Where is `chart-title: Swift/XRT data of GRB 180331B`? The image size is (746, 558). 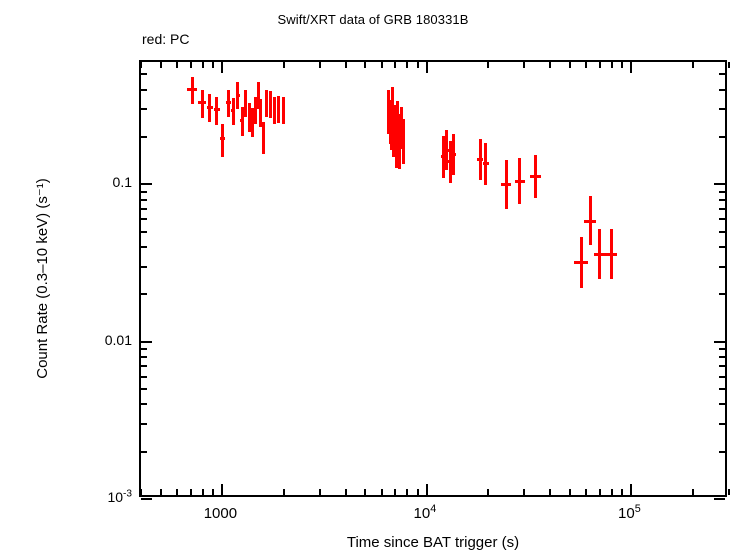
chart-title: Swift/XRT data of GRB 180331B is located at coordinates (373, 19).